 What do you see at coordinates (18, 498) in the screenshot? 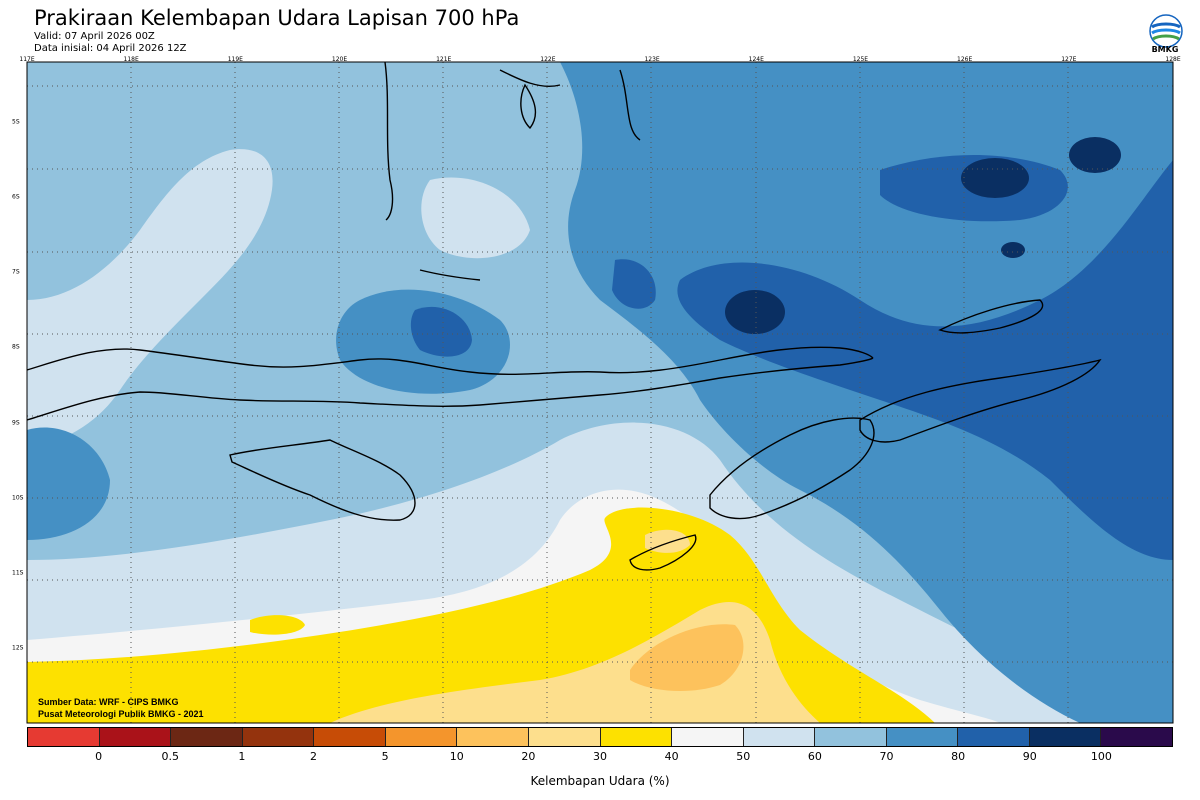
I see `latitude-label: 10S` at bounding box center [18, 498].